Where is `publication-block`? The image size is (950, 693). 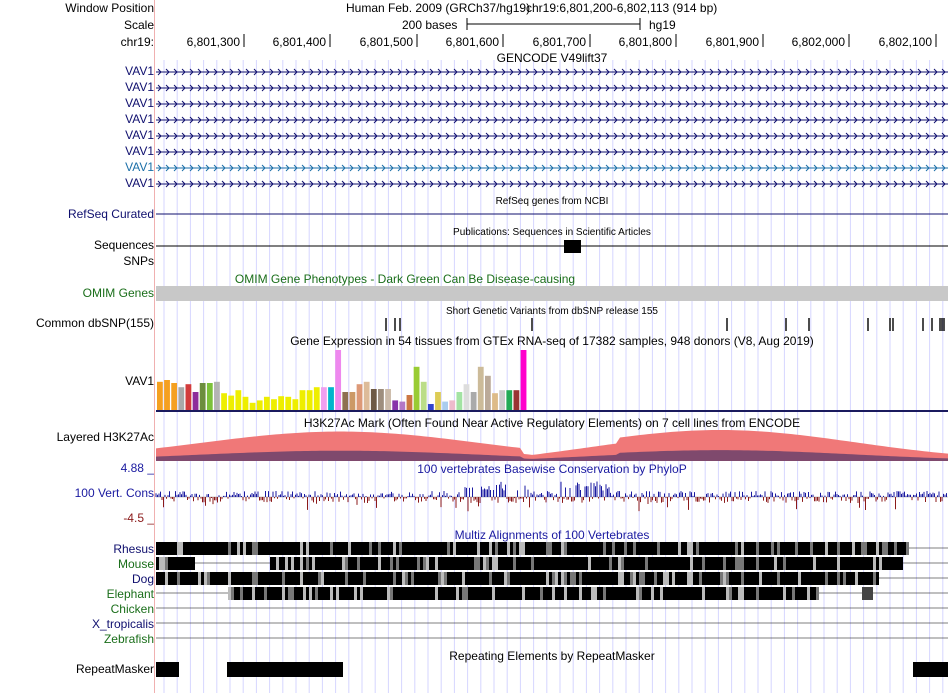
publication-block is located at coordinates (572, 246).